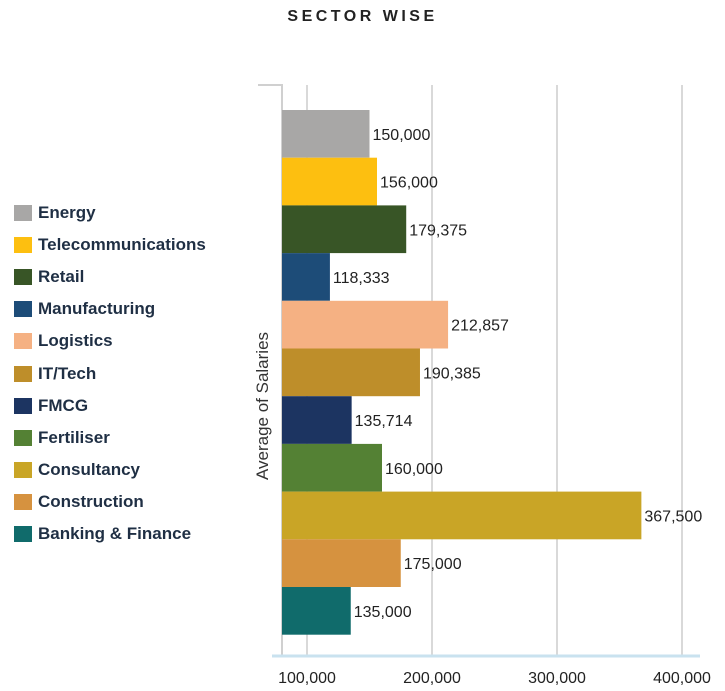 Image resolution: width=725 pixels, height=691 pixels. What do you see at coordinates (480, 326) in the screenshot?
I see `data-label: 212,857` at bounding box center [480, 326].